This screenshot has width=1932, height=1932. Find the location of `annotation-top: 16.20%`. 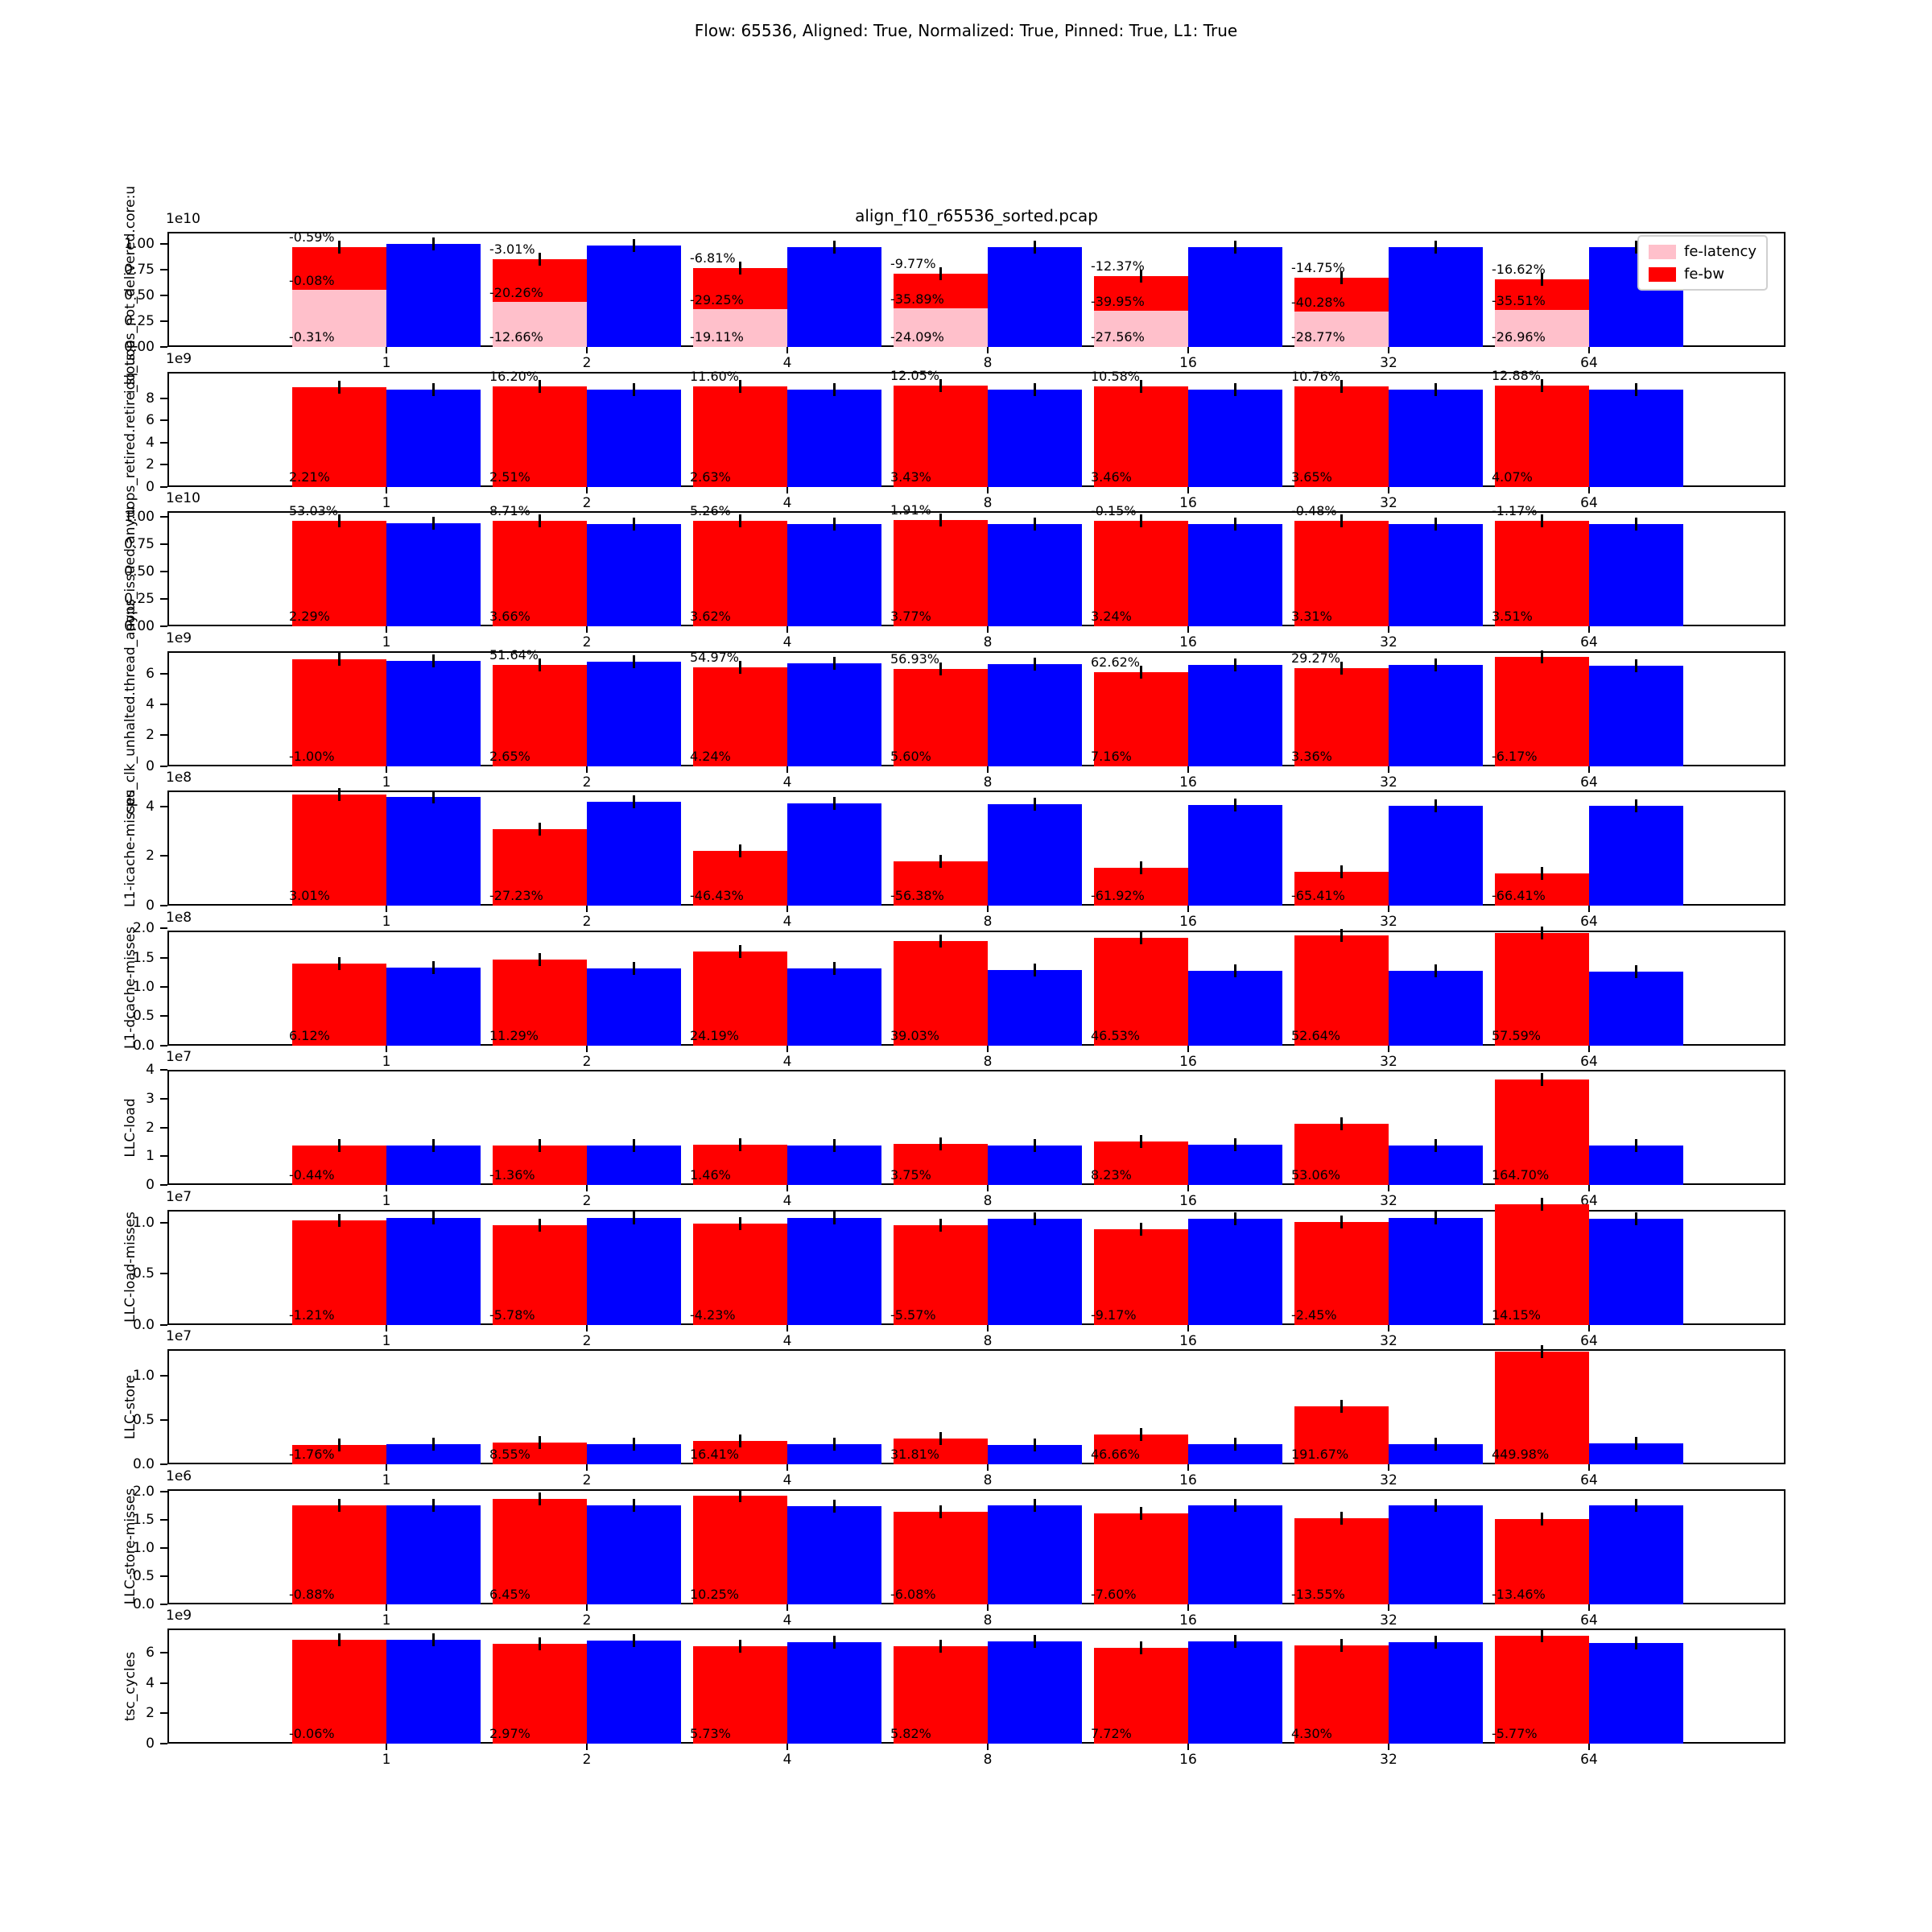

annotation-top: 16.20% is located at coordinates (514, 377).